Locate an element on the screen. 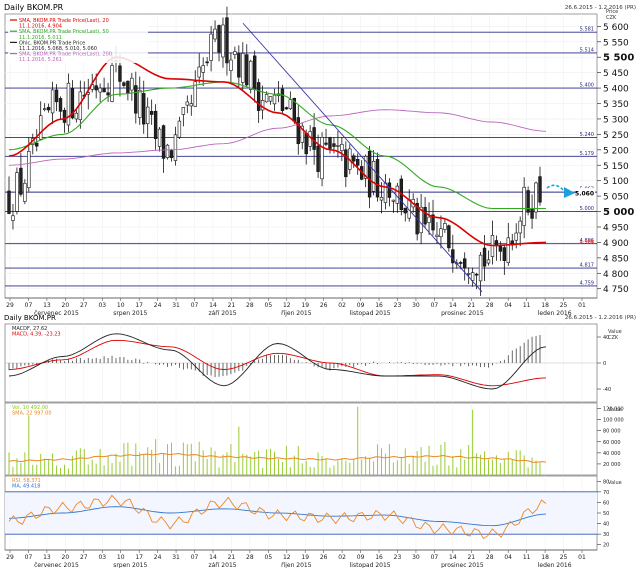 This screenshot has height=572, width=640. macd-signal-line is located at coordinates (277, 363).